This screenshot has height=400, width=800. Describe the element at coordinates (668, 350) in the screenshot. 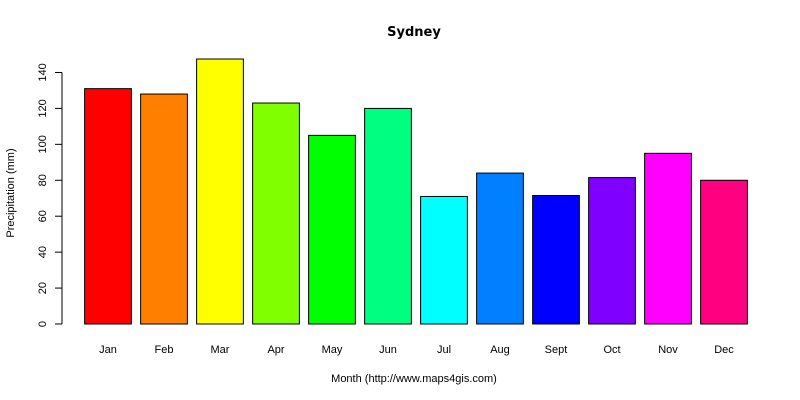

I see `x-tick-label: Nov` at that location.